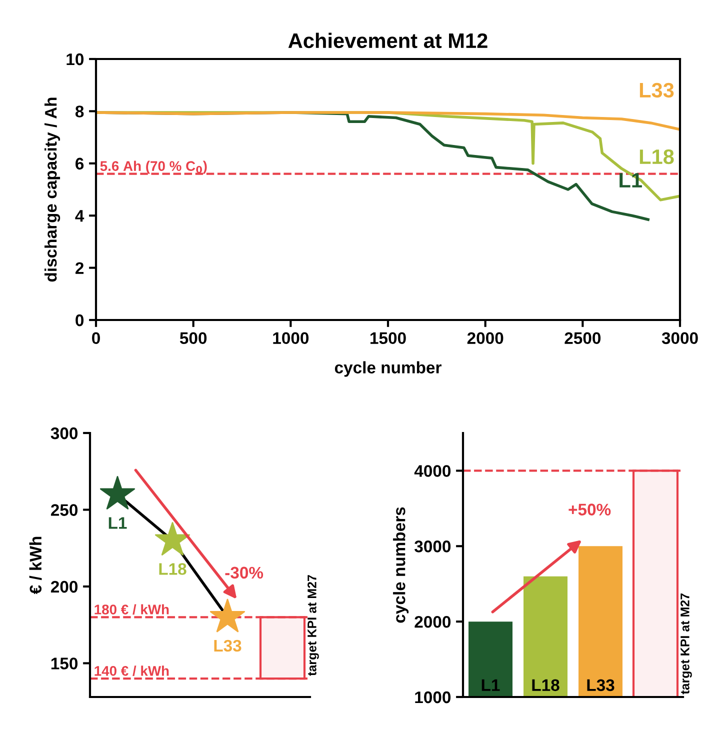 This screenshot has height=729, width=710. Describe the element at coordinates (96, 338) in the screenshot. I see `x-tick-label: 0` at that location.